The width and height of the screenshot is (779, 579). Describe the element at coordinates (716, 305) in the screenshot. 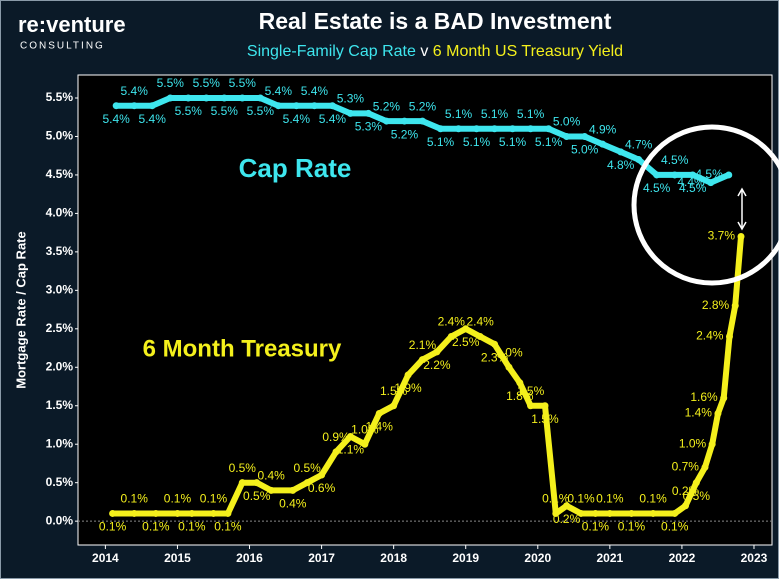

I see `data-label: 2.8%` at that location.